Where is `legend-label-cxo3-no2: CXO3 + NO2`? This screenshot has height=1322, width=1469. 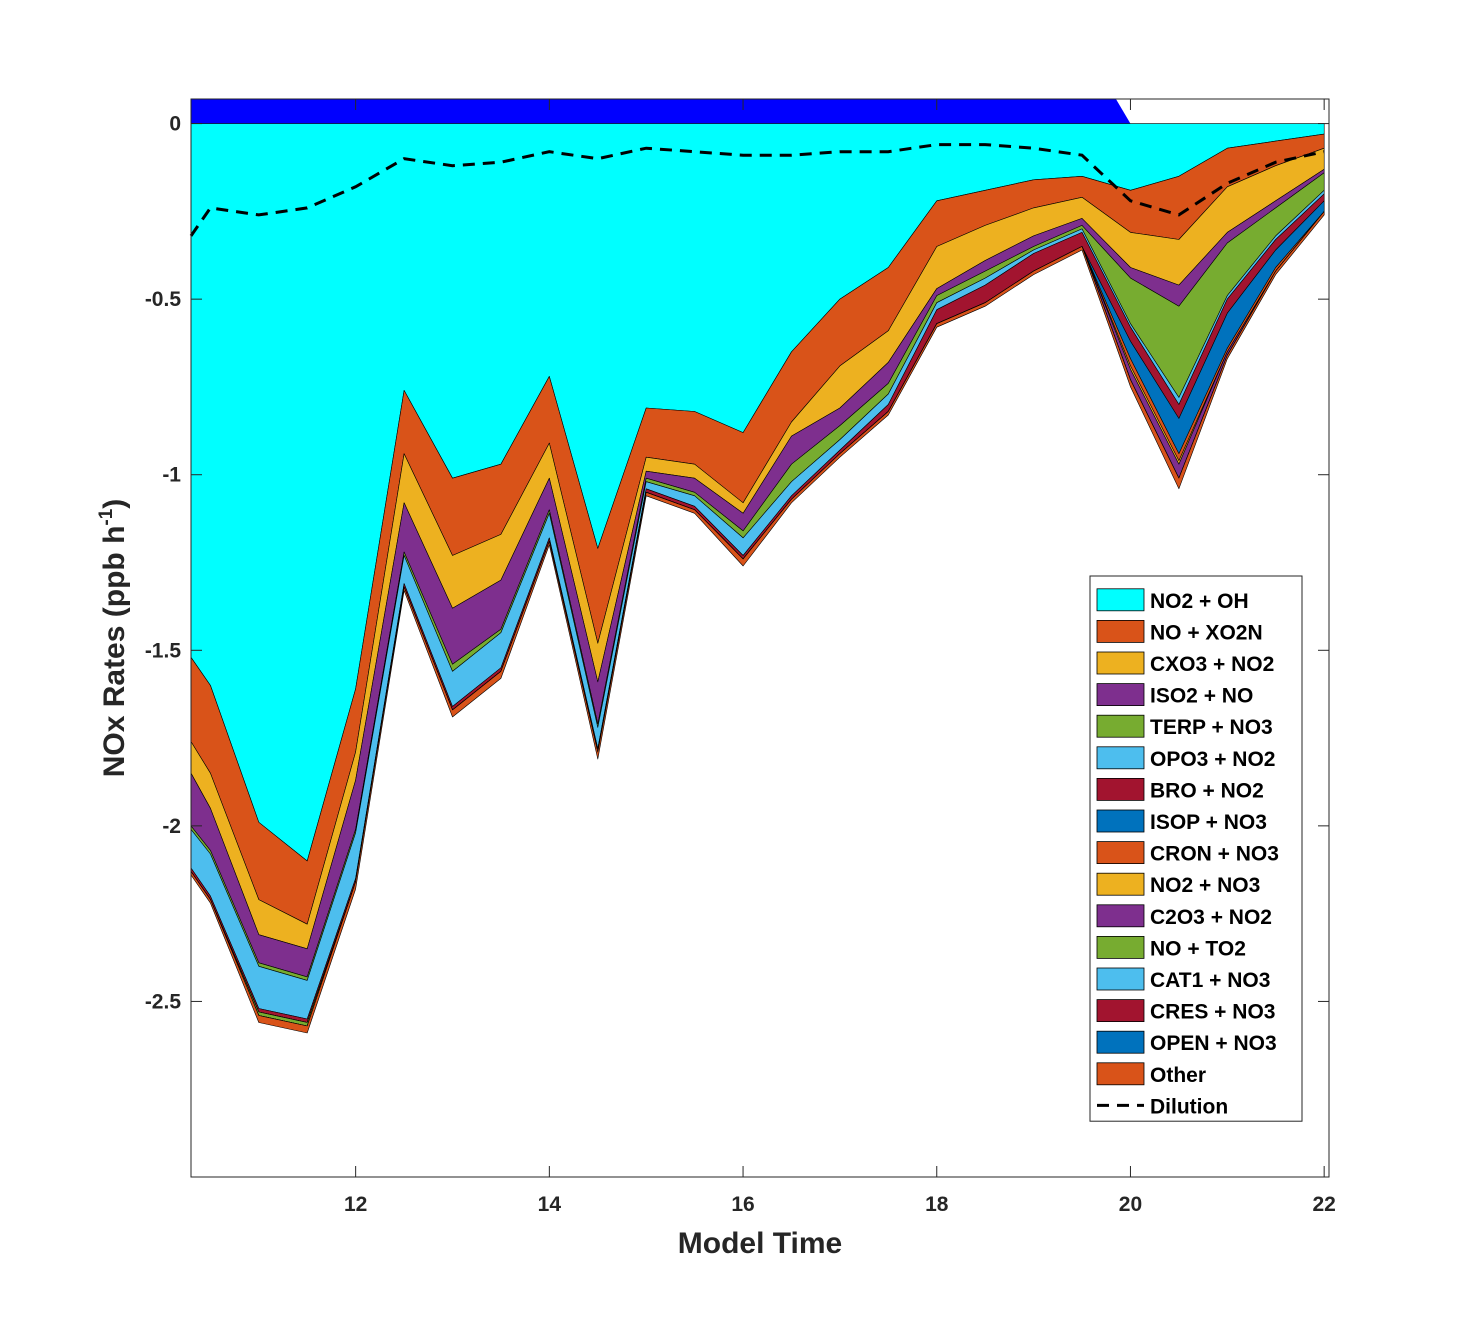
legend-label-cxo3-no2: CXO3 + NO2 is located at coordinates (1212, 664).